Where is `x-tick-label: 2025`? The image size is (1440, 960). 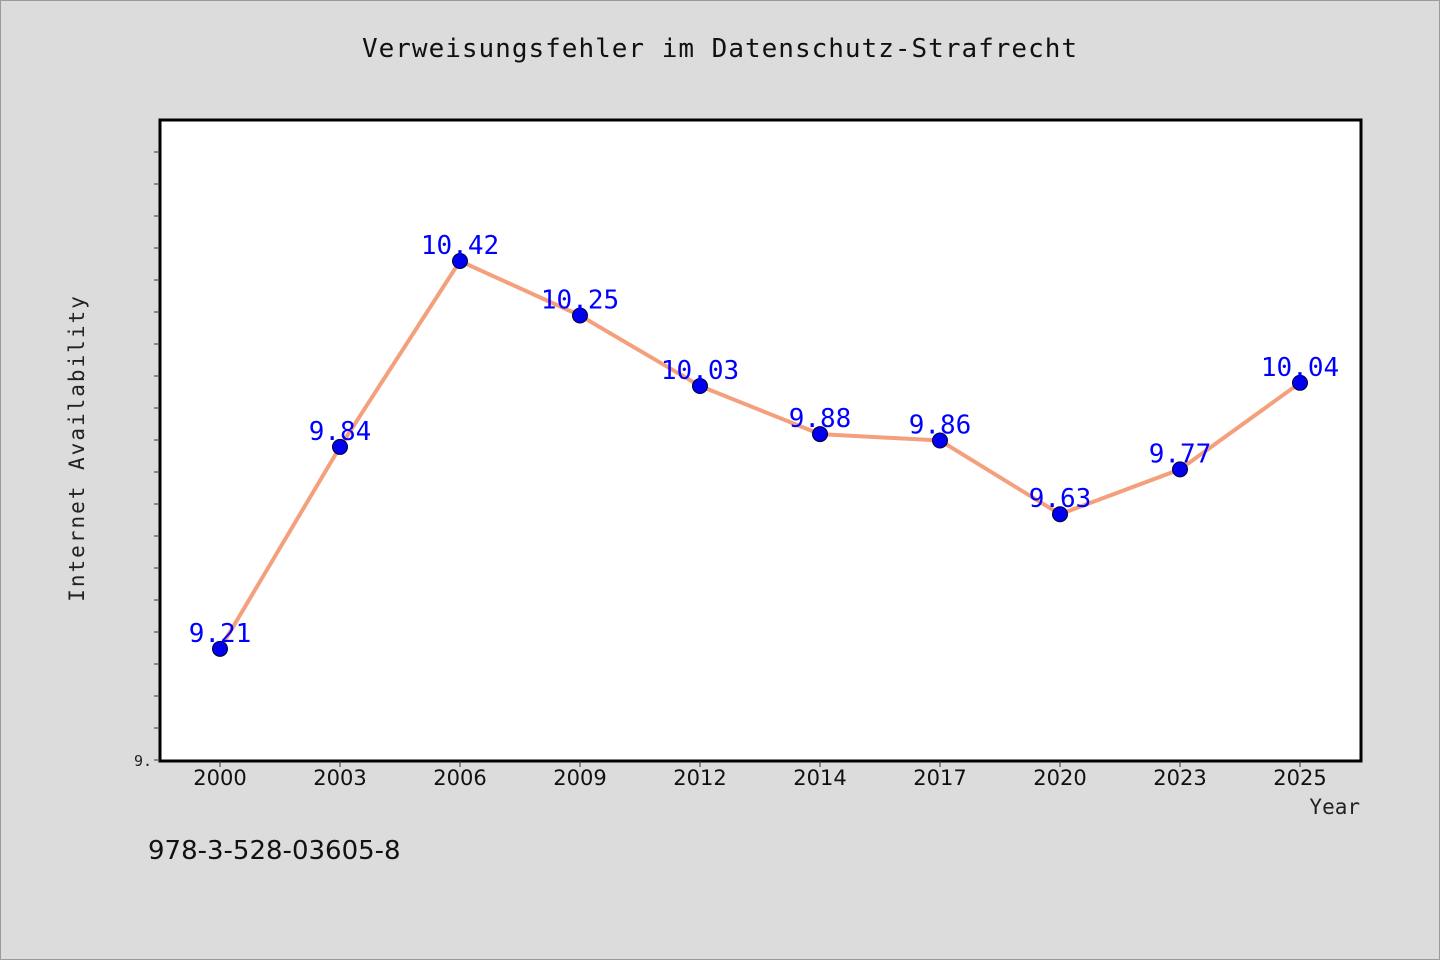 x-tick-label: 2025 is located at coordinates (1299, 778).